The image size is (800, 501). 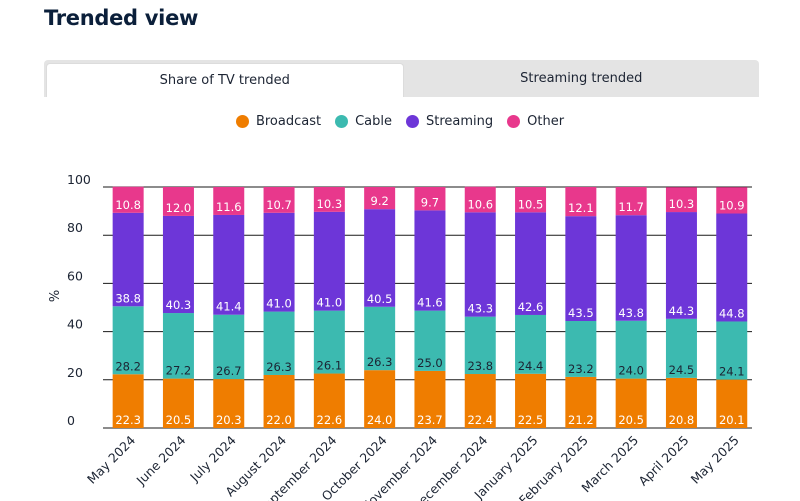 I want to click on y-tick-label: 20, so click(x=75, y=372).